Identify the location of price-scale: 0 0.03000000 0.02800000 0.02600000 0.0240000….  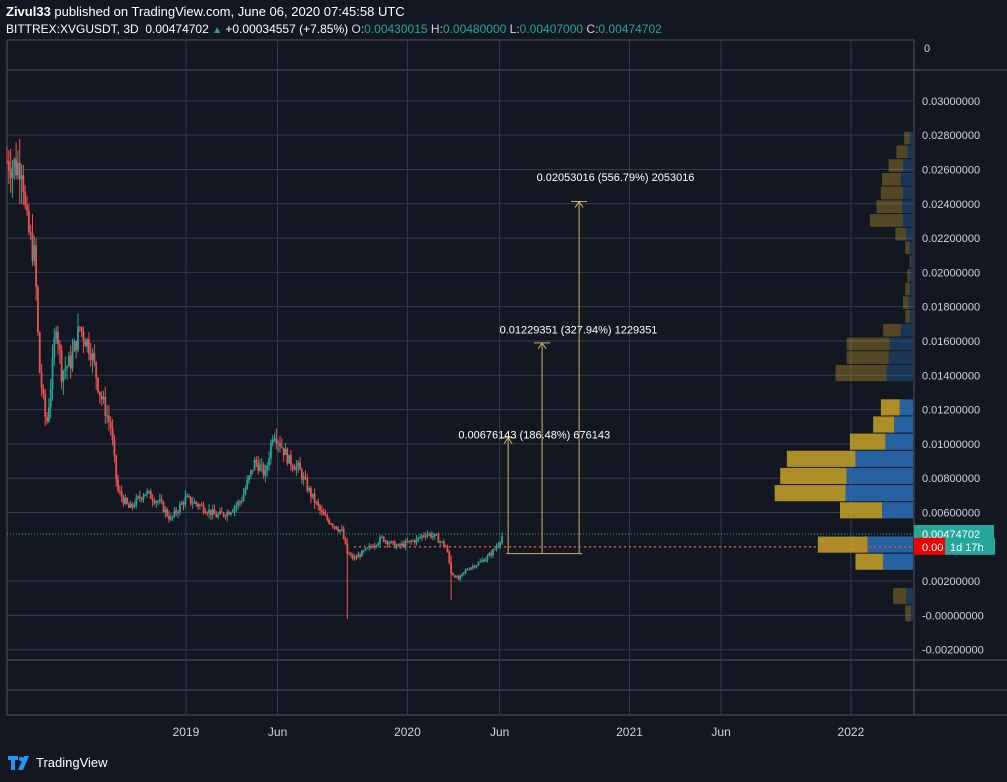
(954, 350).